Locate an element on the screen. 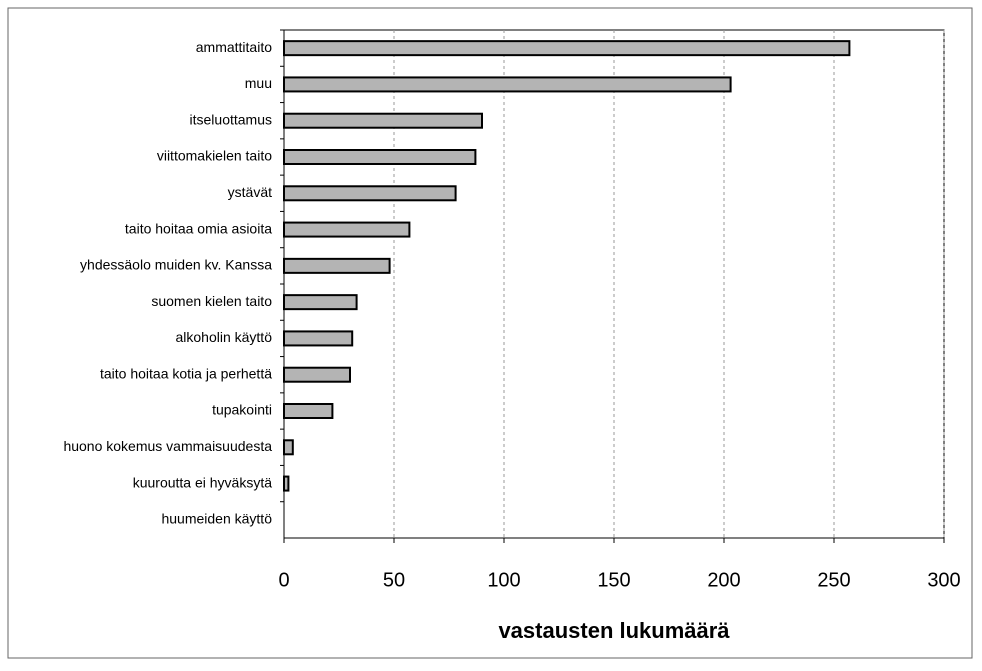 The width and height of the screenshot is (982, 671). y-tick-label: ystävät is located at coordinates (250, 192).